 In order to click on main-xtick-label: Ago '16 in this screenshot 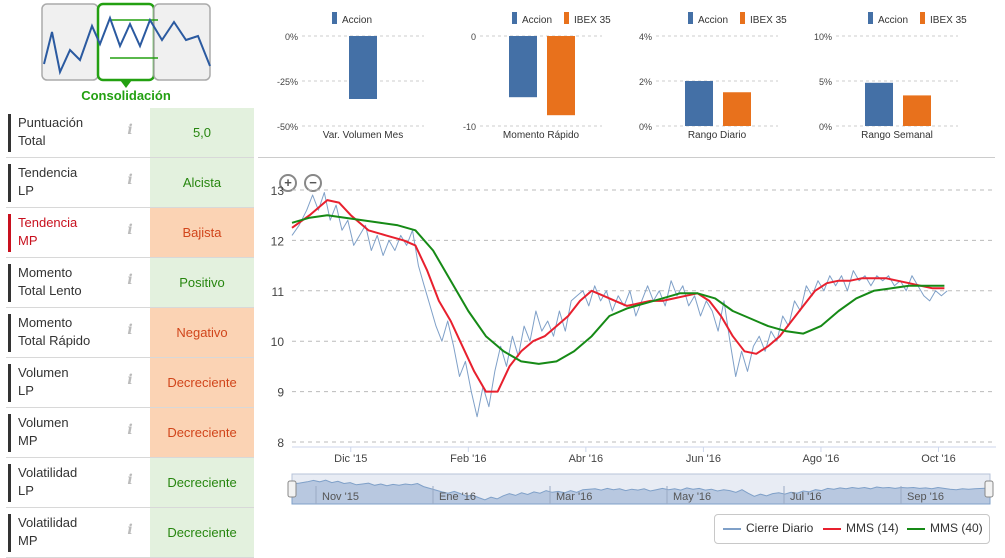, I will do `click(820, 459)`.